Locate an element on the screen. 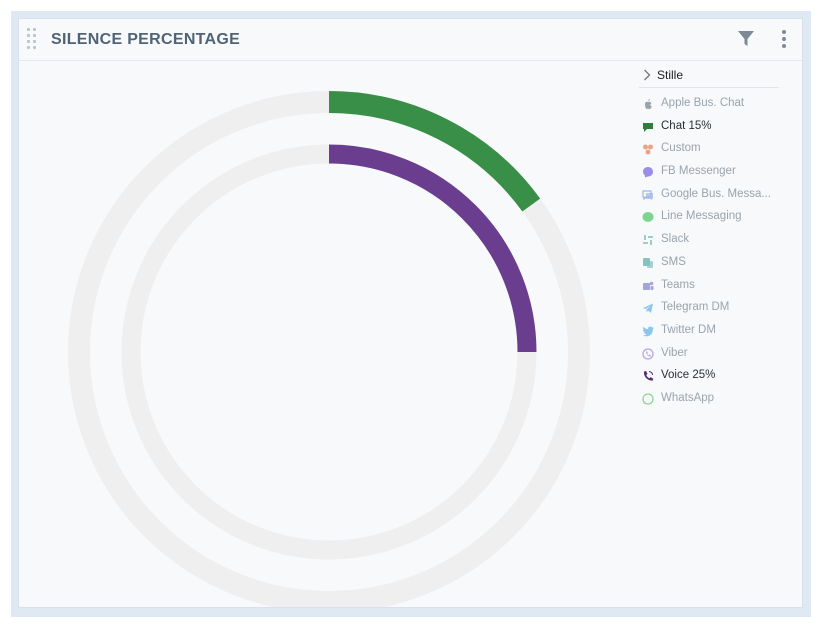 This screenshot has height=628, width=823. apple-icon is located at coordinates (648, 104).